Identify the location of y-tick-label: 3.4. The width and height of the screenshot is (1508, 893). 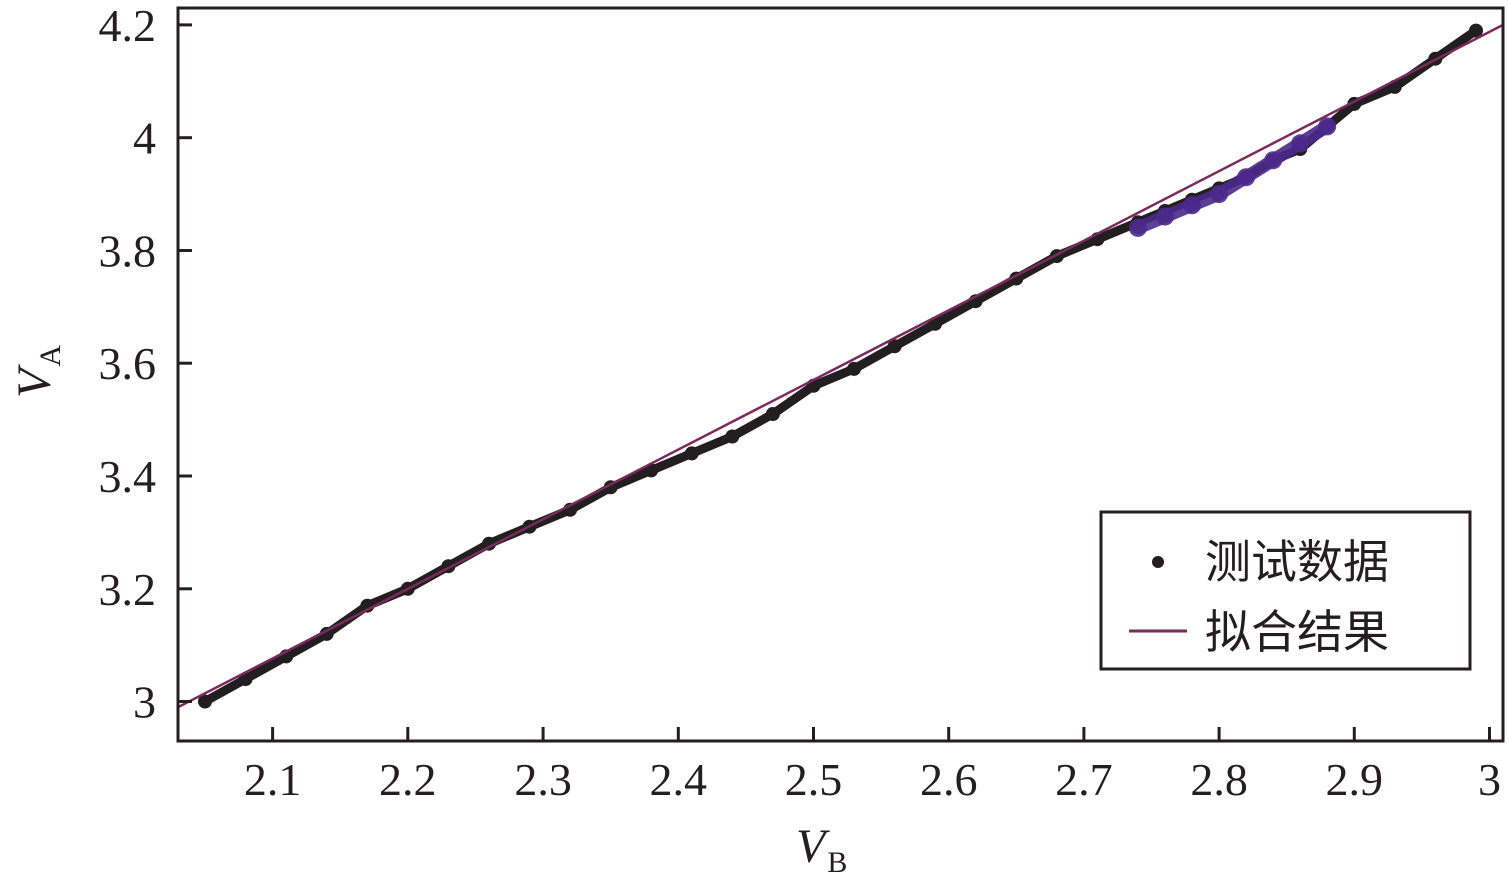
(128, 476).